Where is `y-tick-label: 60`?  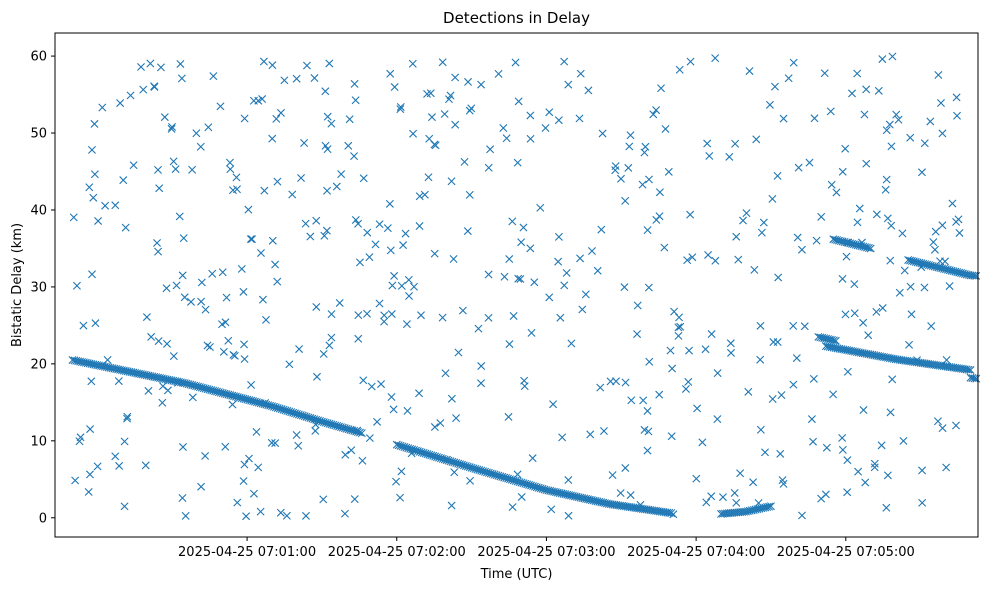 y-tick-label: 60 is located at coordinates (38, 57).